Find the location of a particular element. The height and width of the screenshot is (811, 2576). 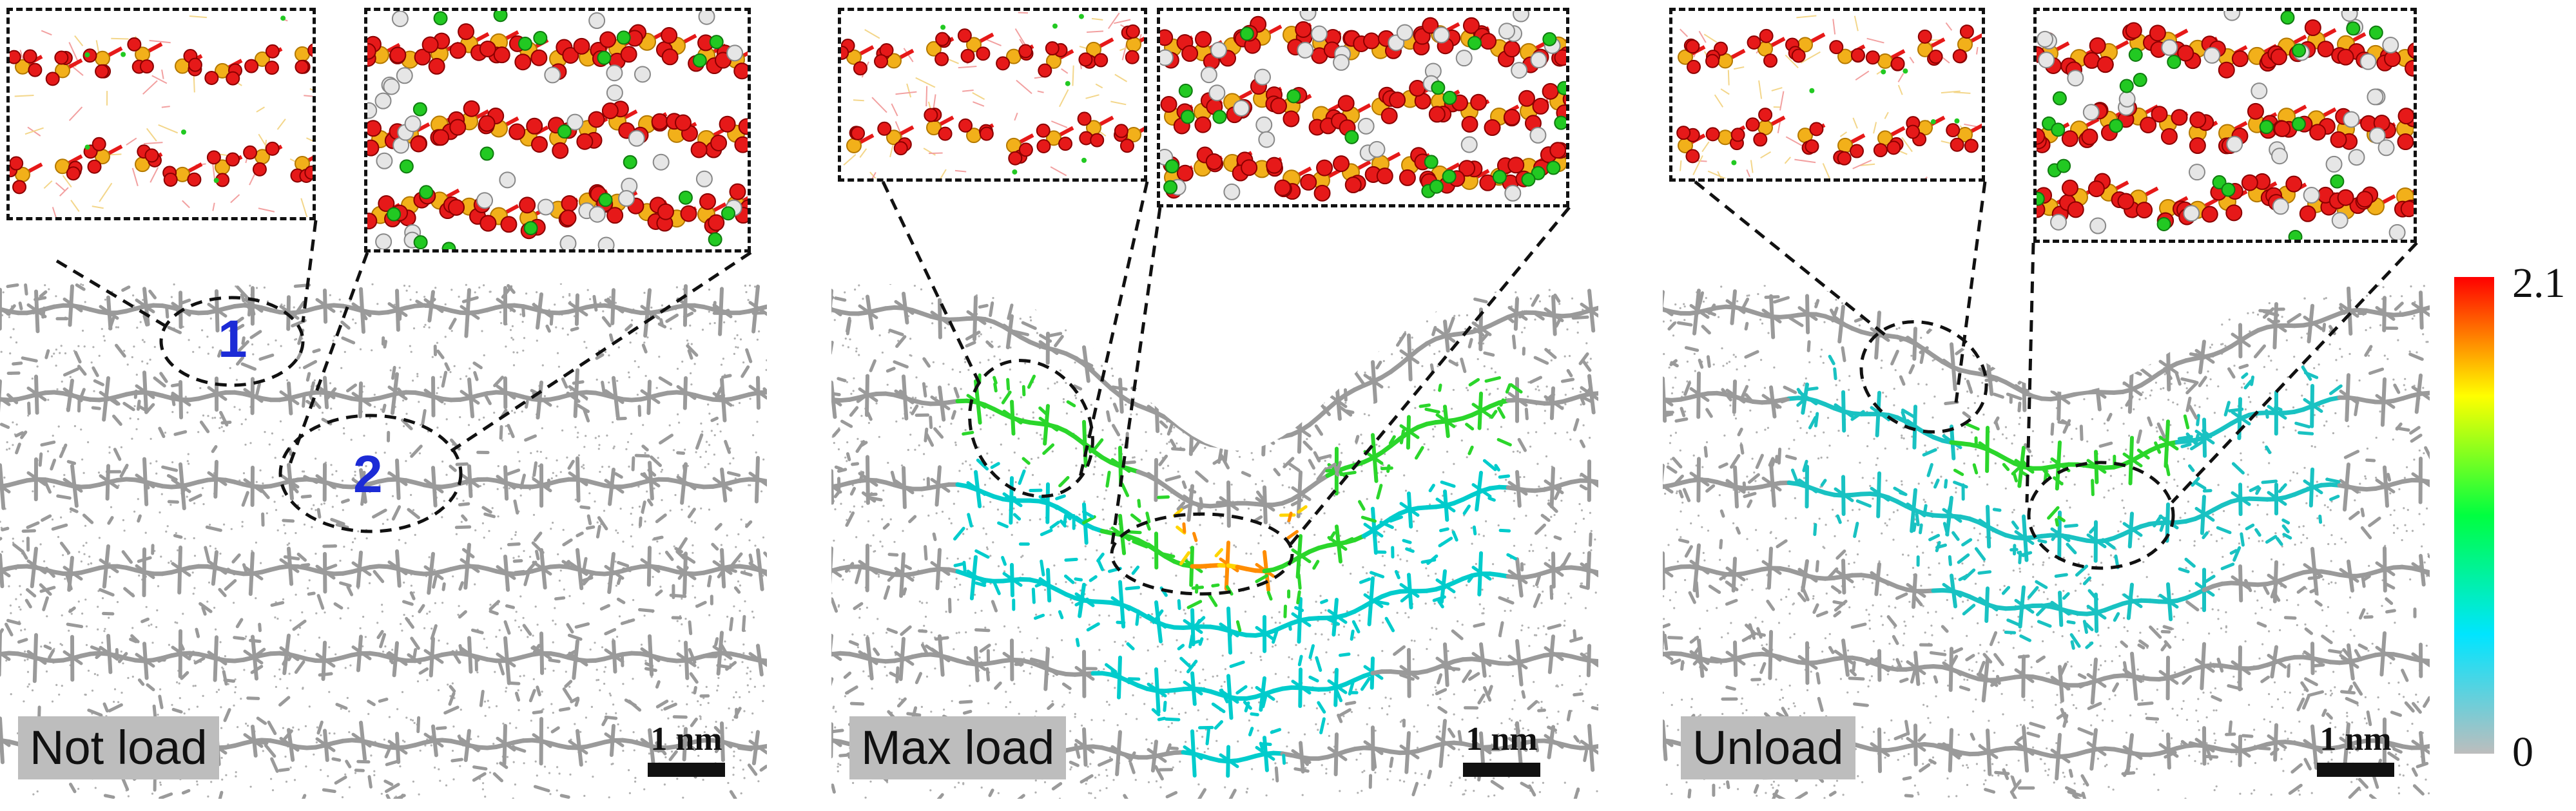

region-label-1: 1 is located at coordinates (232, 339).